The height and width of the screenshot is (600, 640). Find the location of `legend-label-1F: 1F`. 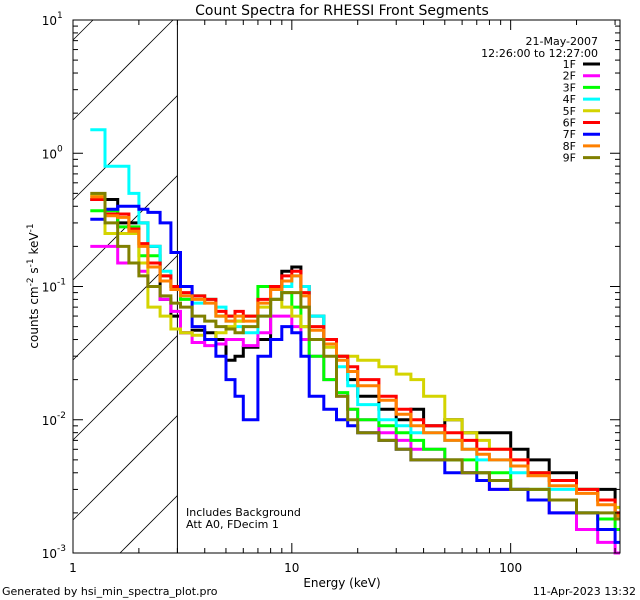

legend-label-1F: 1F is located at coordinates (569, 64).